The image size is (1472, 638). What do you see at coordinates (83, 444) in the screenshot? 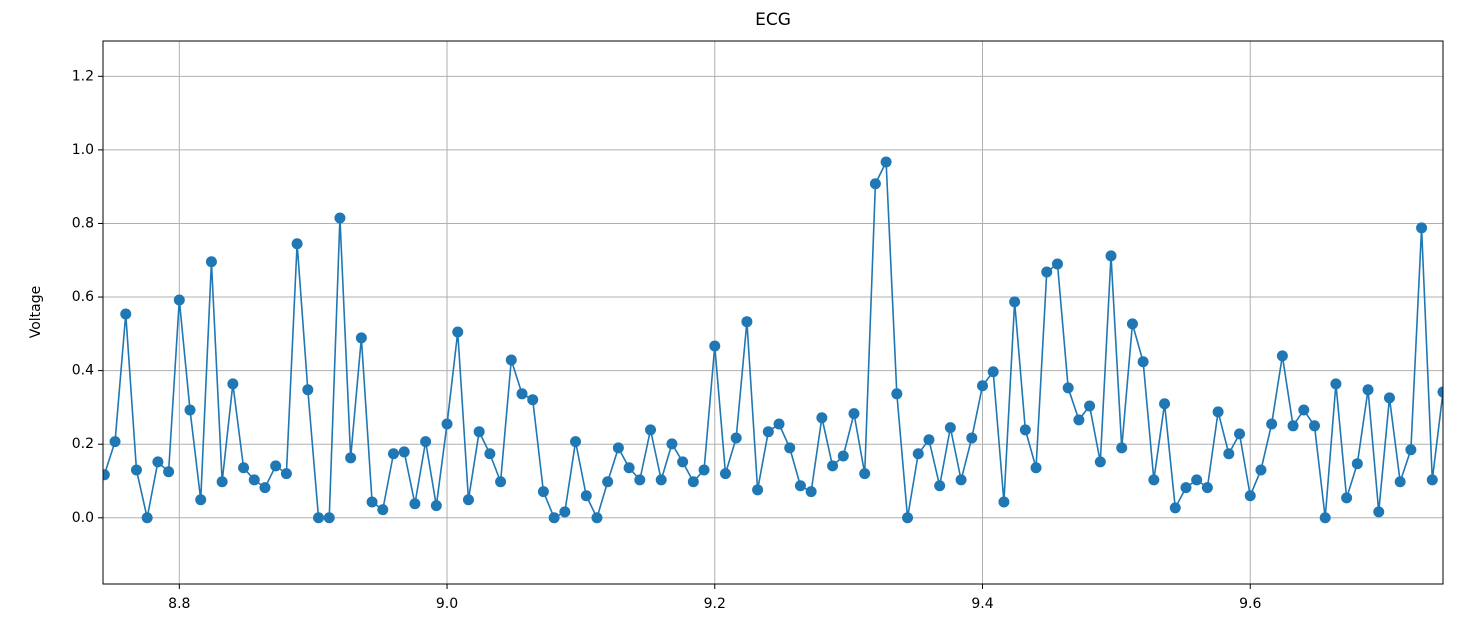
I see `y-tick-label: 0.2` at bounding box center [83, 444].